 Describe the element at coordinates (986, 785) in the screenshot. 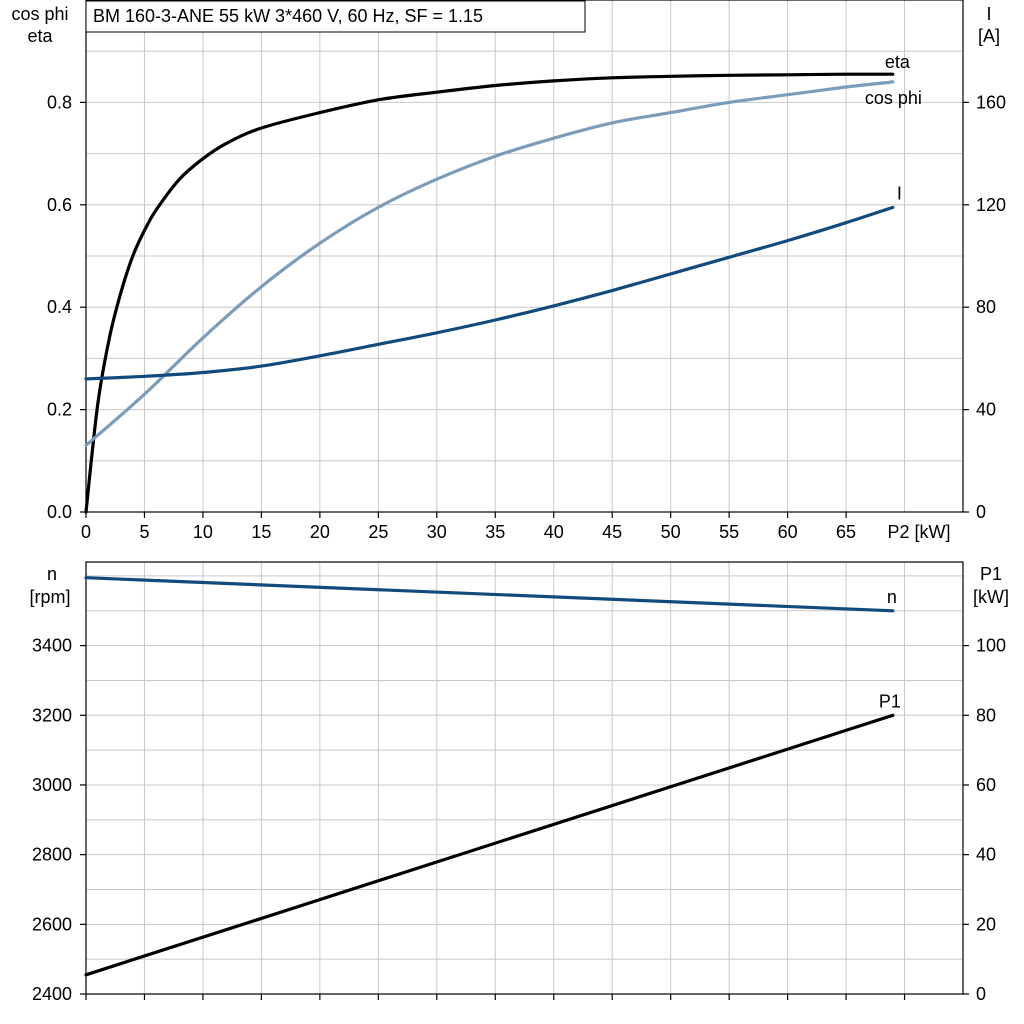

I see `y-right-tick-label: 60` at that location.